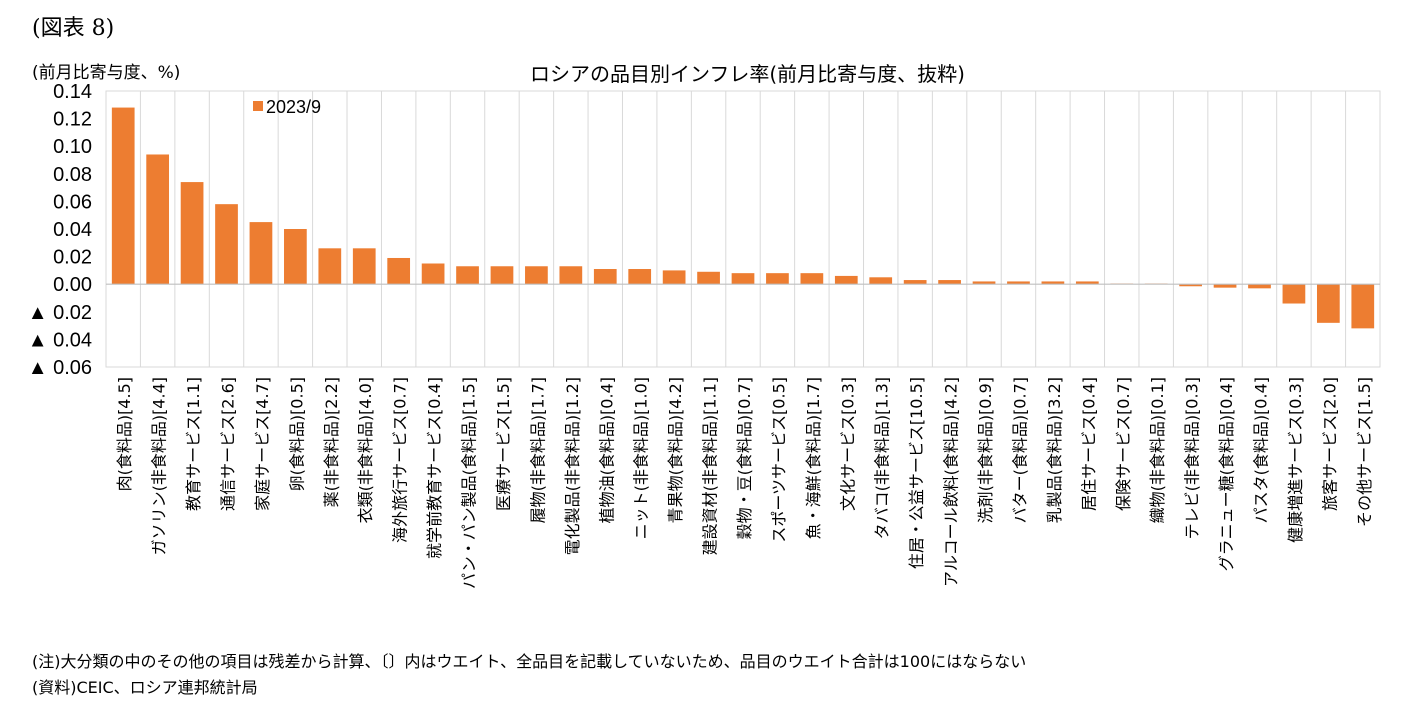 This screenshot has height=714, width=1415. Describe the element at coordinates (675, 450) in the screenshot. I see `x-category-label: 青果物(食料品)[4.2]` at that location.